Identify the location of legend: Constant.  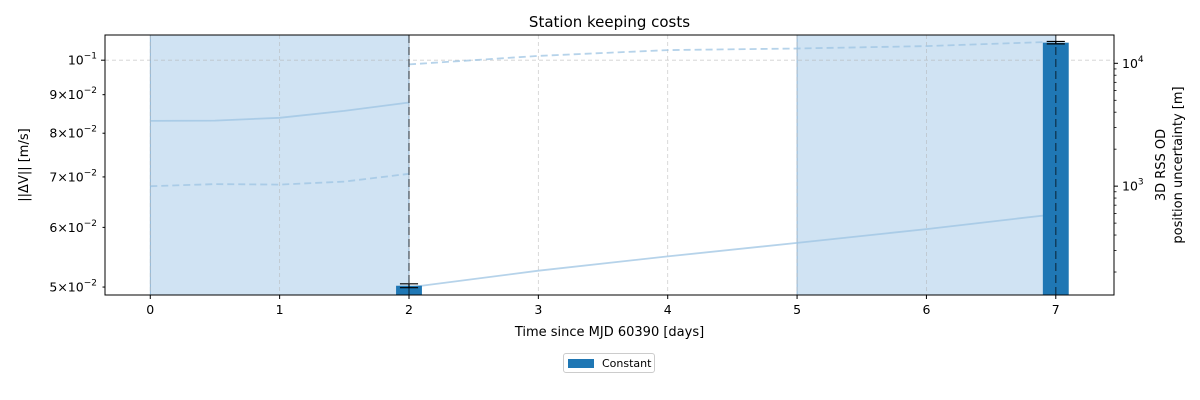
(609, 363).